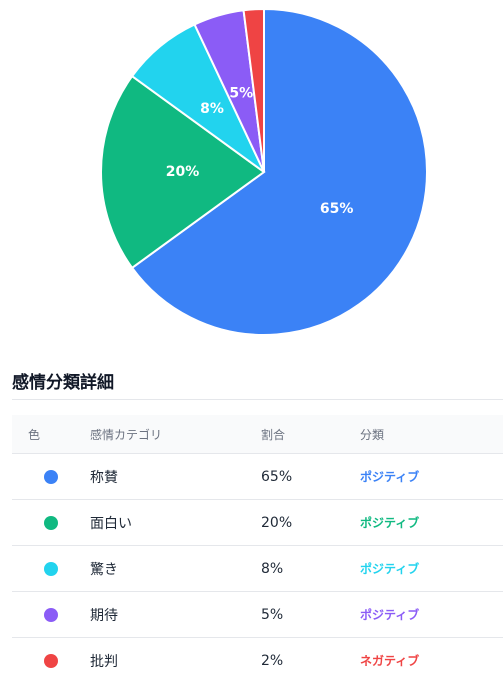 The image size is (503, 683). I want to click on pie-slice-label: 8%, so click(212, 109).